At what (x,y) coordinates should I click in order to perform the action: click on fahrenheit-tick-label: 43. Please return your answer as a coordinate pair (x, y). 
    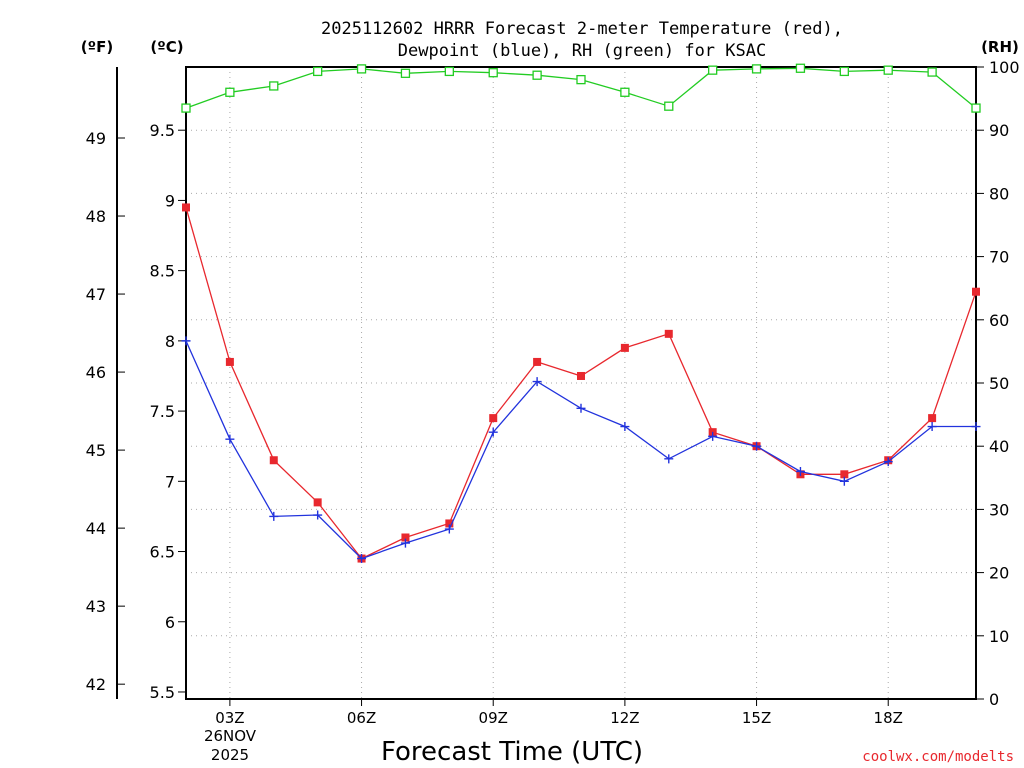
    Looking at the image, I should click on (96, 606).